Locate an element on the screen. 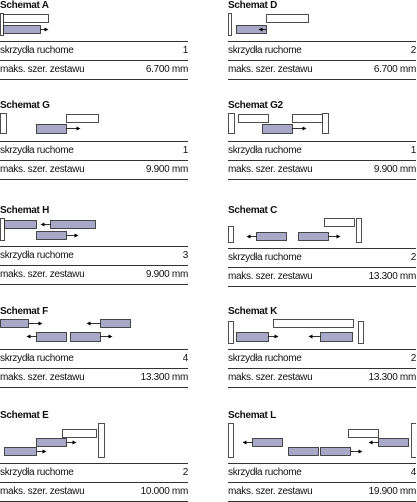  spec-row: skrzydła ruchome 4 is located at coordinates (322, 473).